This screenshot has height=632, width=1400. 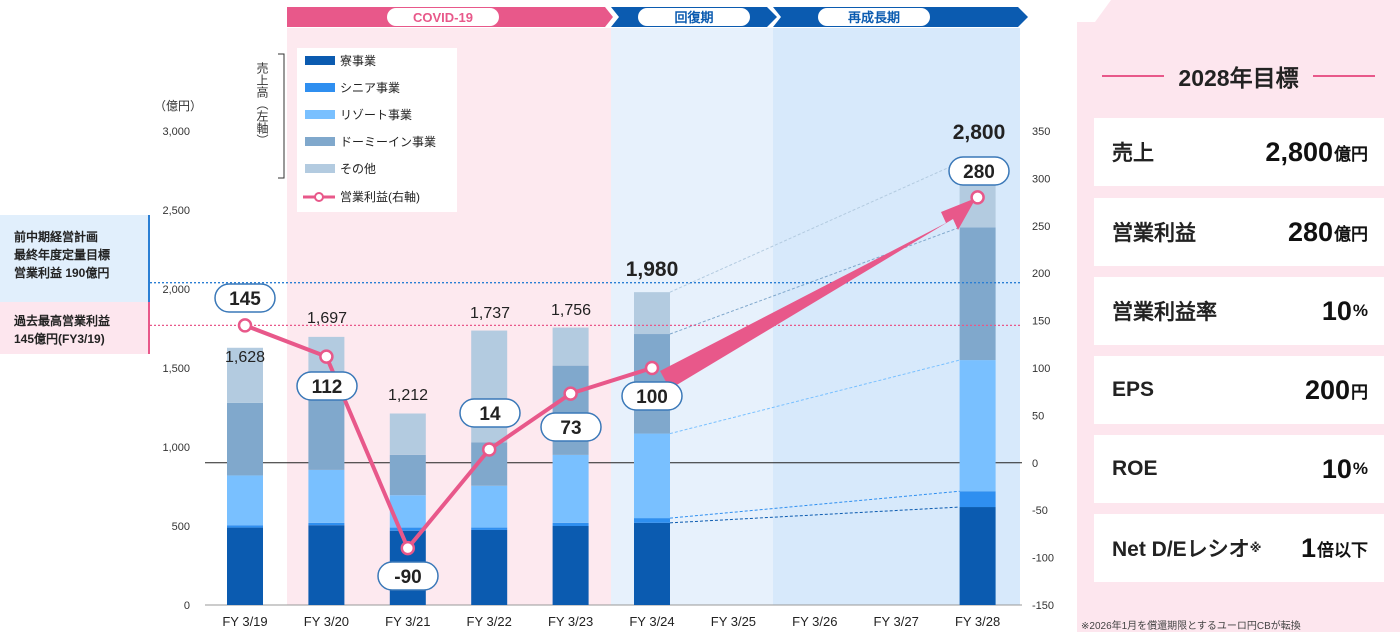 I want to click on targets-title: 2028年目標, so click(x=1238, y=78).